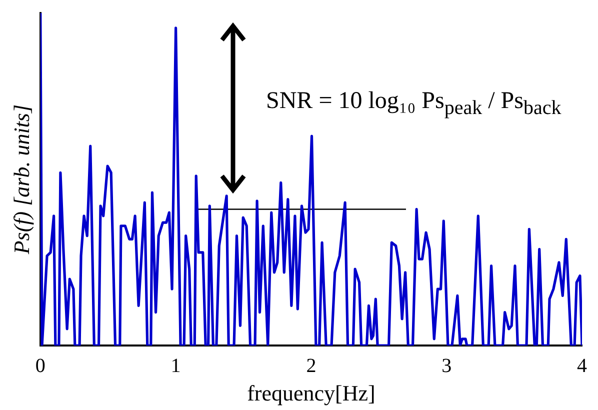 The height and width of the screenshot is (410, 598). What do you see at coordinates (311, 365) in the screenshot?
I see `x-tick-label: 2` at bounding box center [311, 365].